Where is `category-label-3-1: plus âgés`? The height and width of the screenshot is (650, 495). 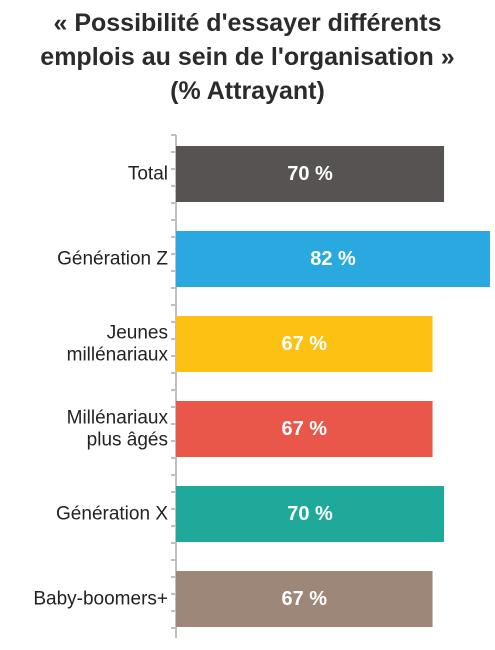
category-label-3-1: plus âgés is located at coordinates (127, 440).